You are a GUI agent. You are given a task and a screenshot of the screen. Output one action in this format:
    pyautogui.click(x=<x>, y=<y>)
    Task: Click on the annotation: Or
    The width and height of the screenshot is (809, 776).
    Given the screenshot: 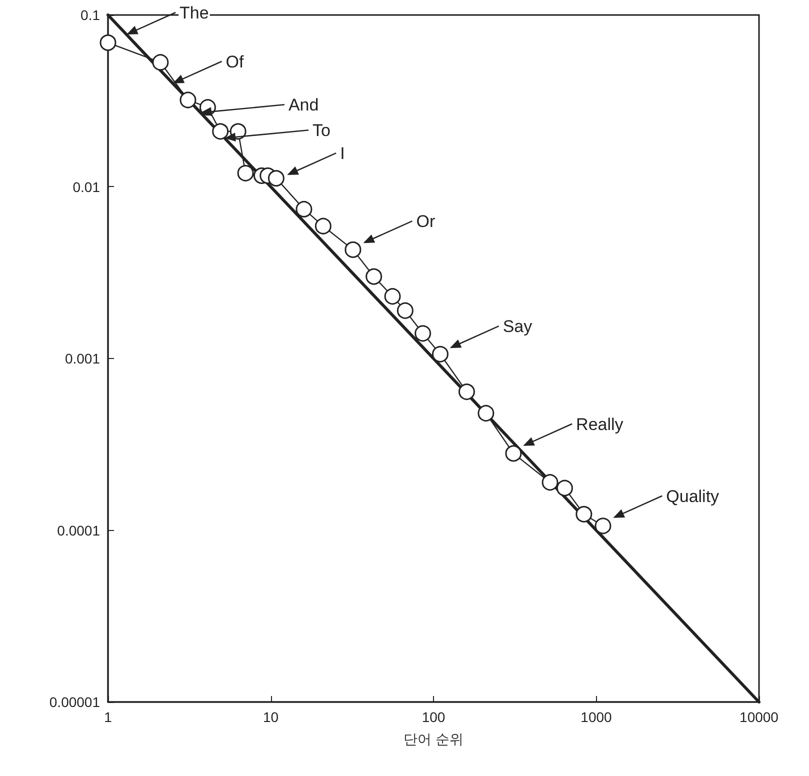 What is the action you would take?
    pyautogui.click(x=426, y=222)
    